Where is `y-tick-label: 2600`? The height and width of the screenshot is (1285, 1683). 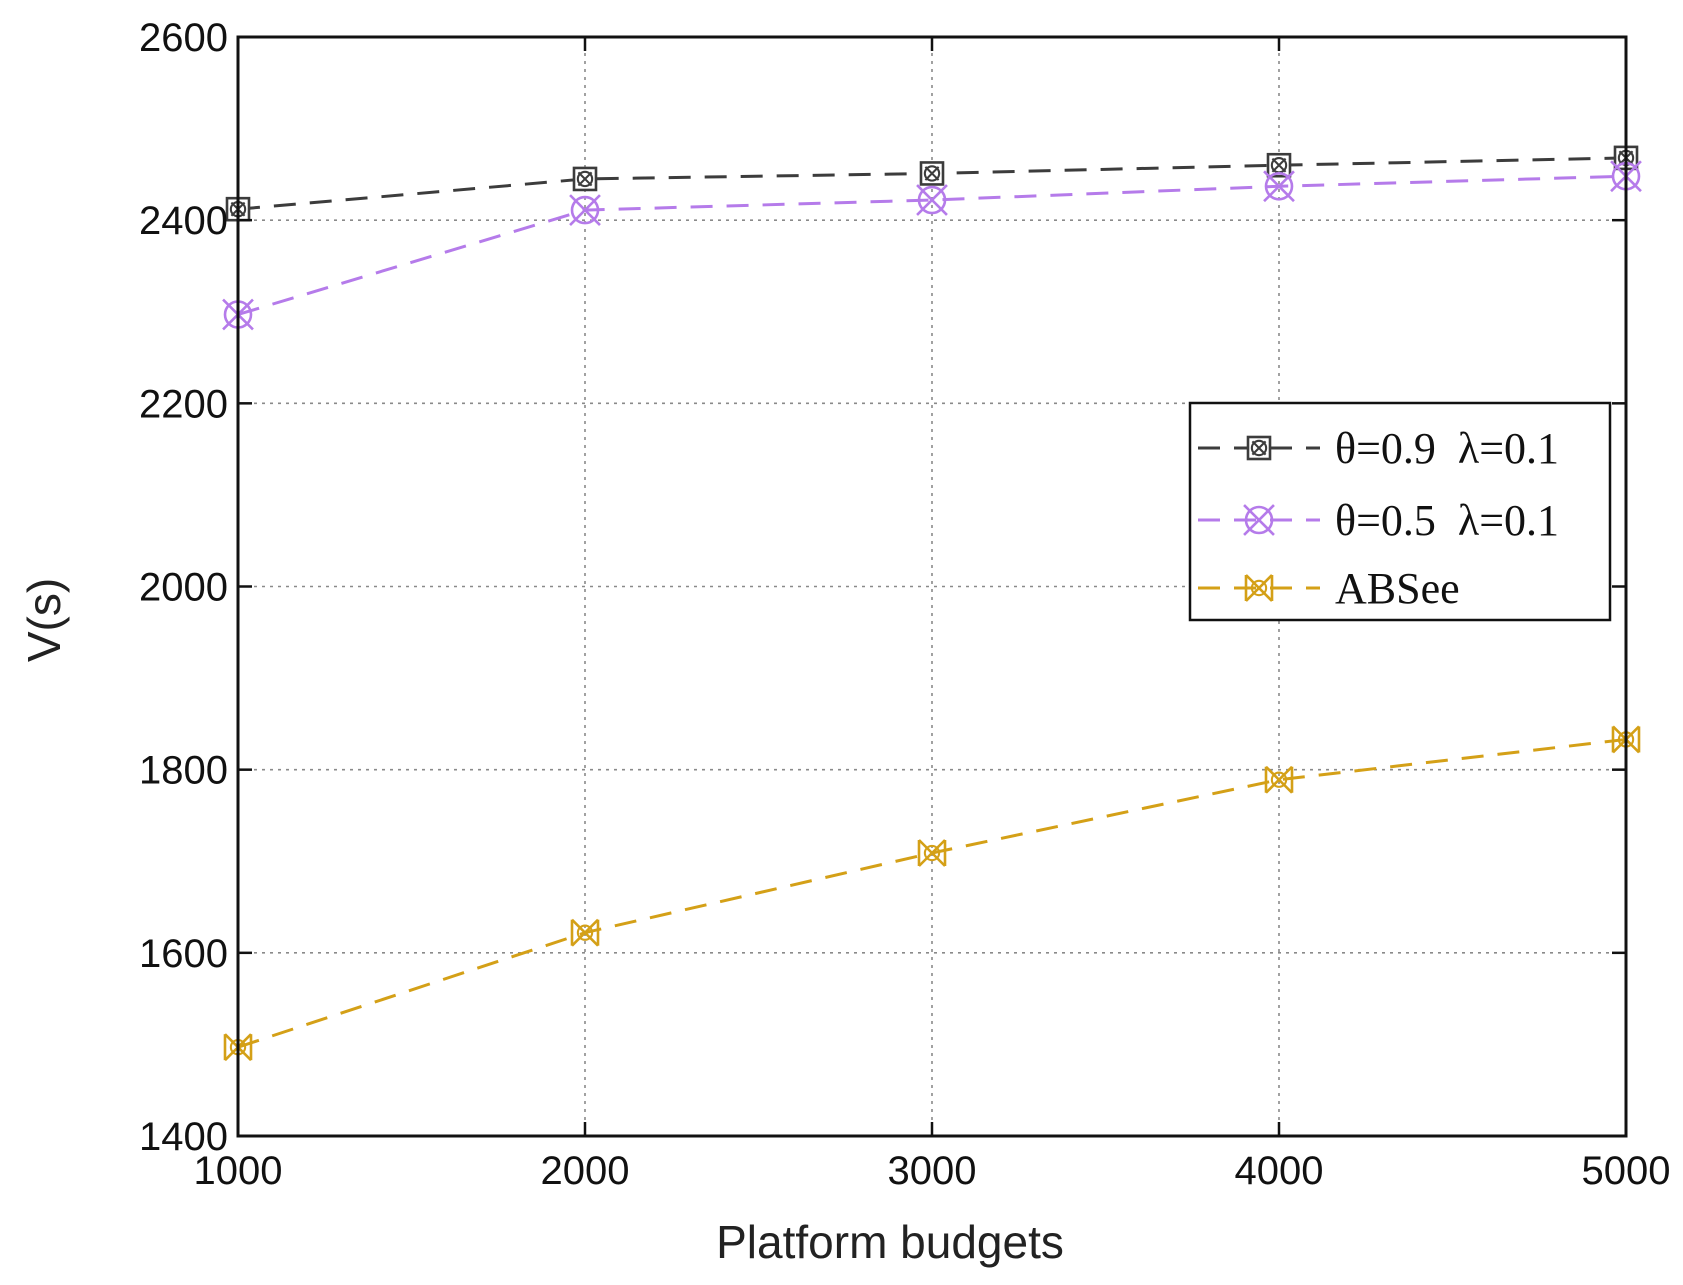
y-tick-label: 2600 is located at coordinates (183, 38).